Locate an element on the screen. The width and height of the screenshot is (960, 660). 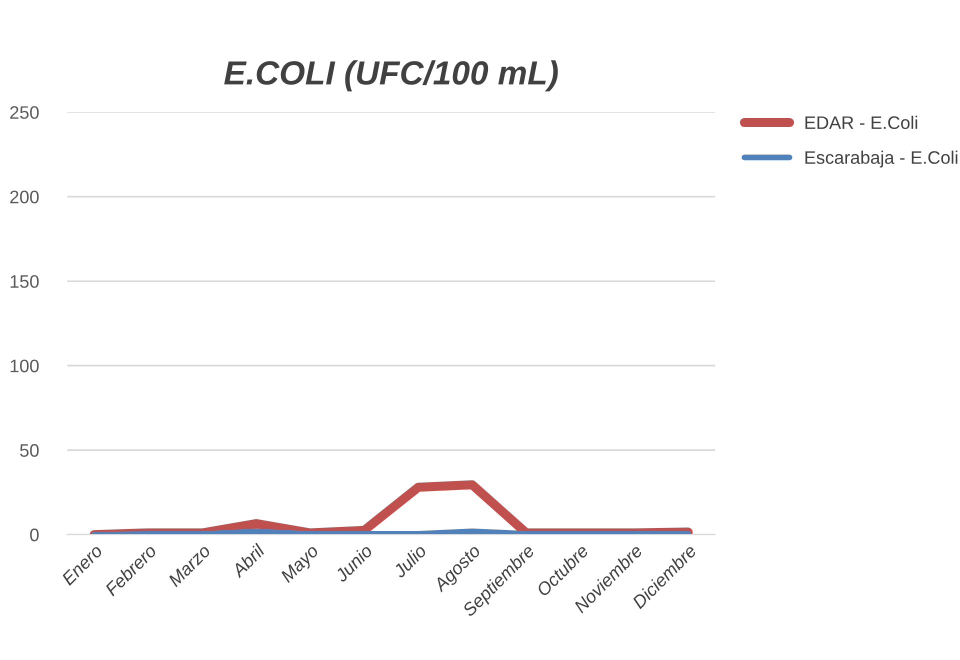
legend-label: Escarabaja - E.Coli is located at coordinates (881, 159).